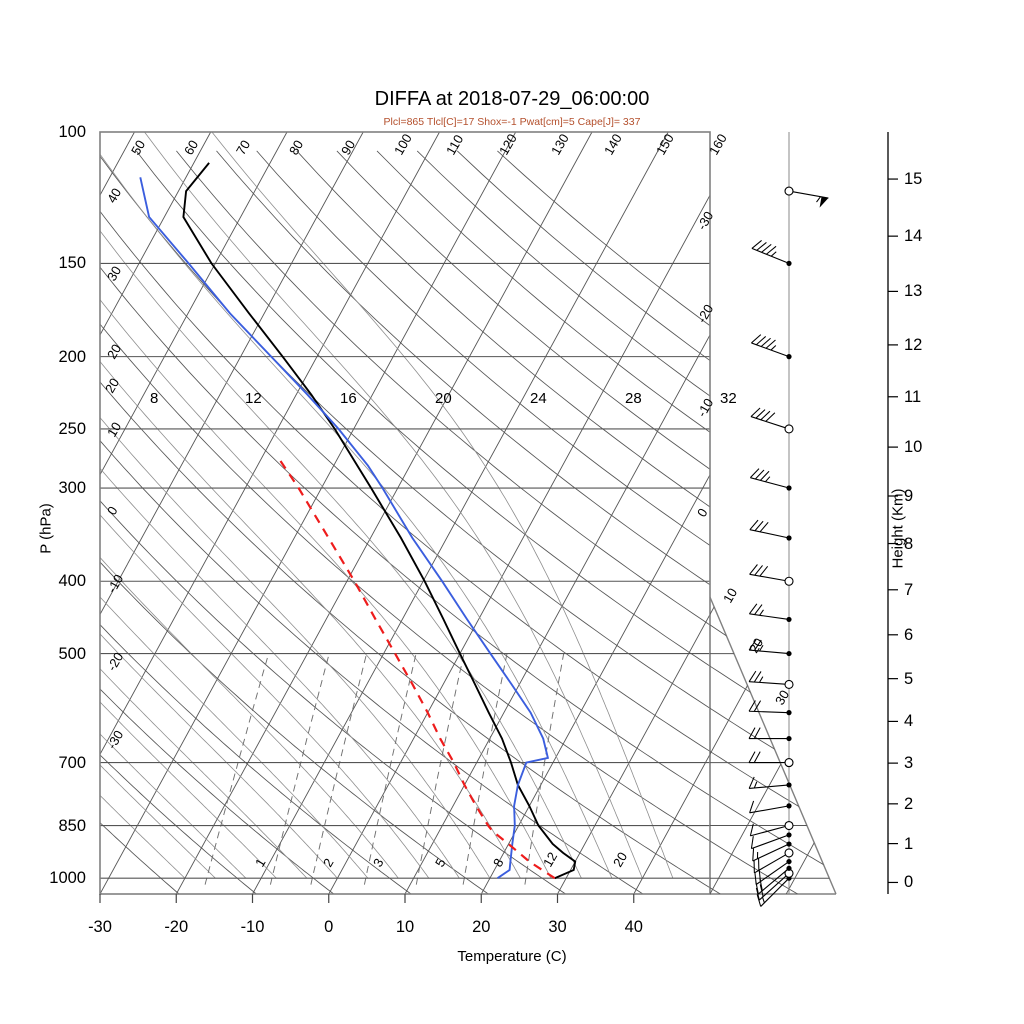 Image resolution: width=1024 pixels, height=1024 pixels. I want to click on moist-adiabat-label: 16, so click(348, 398).